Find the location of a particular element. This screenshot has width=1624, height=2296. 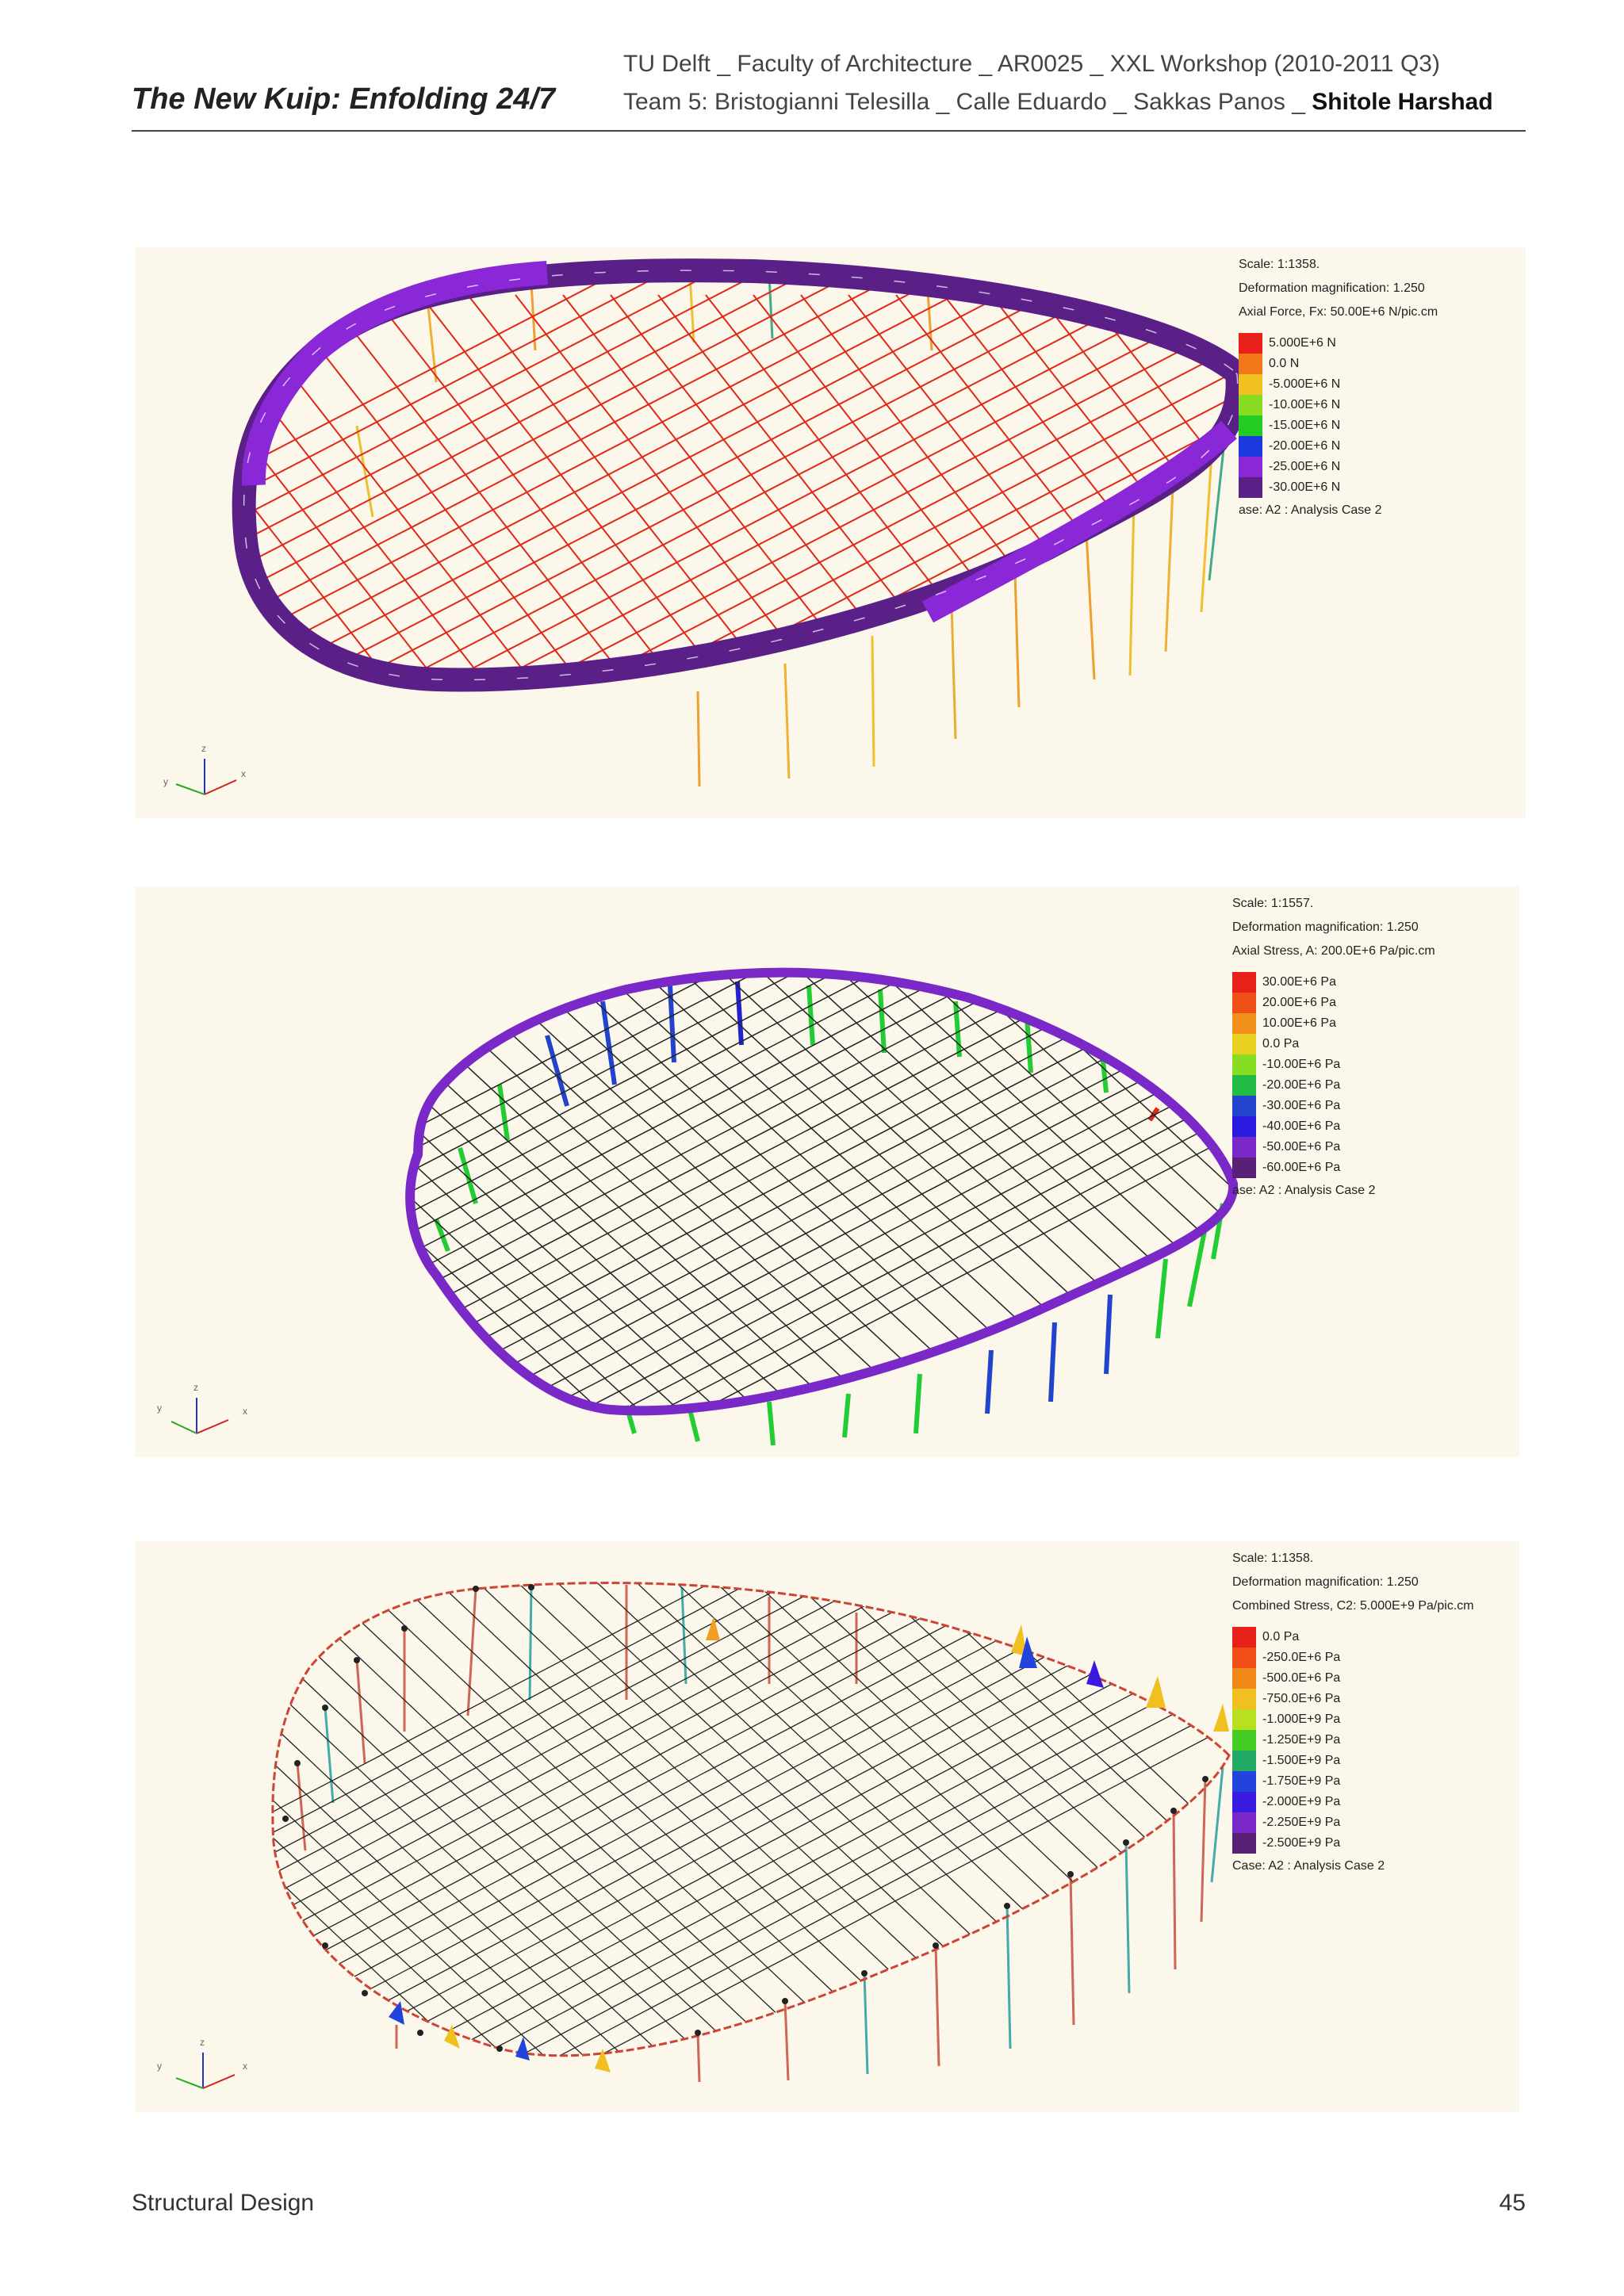

legend-entry: -20.00E+6 N is located at coordinates (1338, 446).